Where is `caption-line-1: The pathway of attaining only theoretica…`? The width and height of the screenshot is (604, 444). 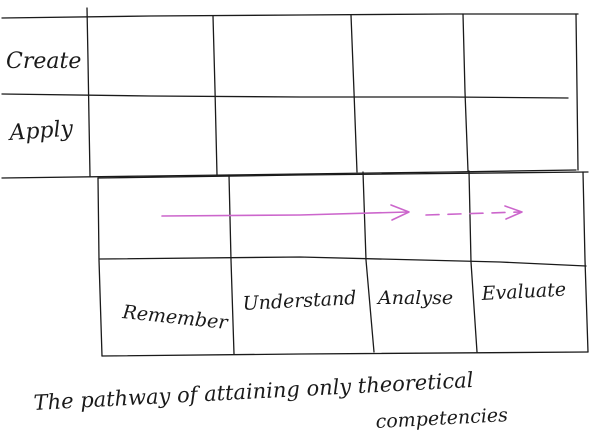
caption-line-1: The pathway of attaining only theoretica… is located at coordinates (253, 391).